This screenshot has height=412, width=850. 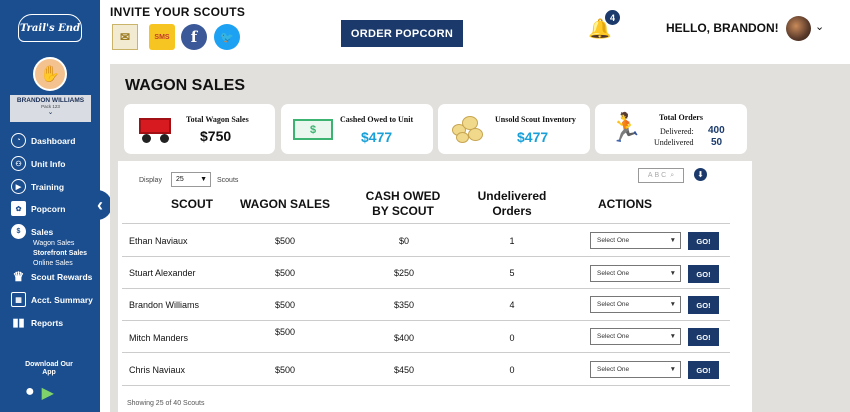 What do you see at coordinates (38, 208) in the screenshot?
I see `sidebar-item-popcorn: ✿ Popcorn` at bounding box center [38, 208].